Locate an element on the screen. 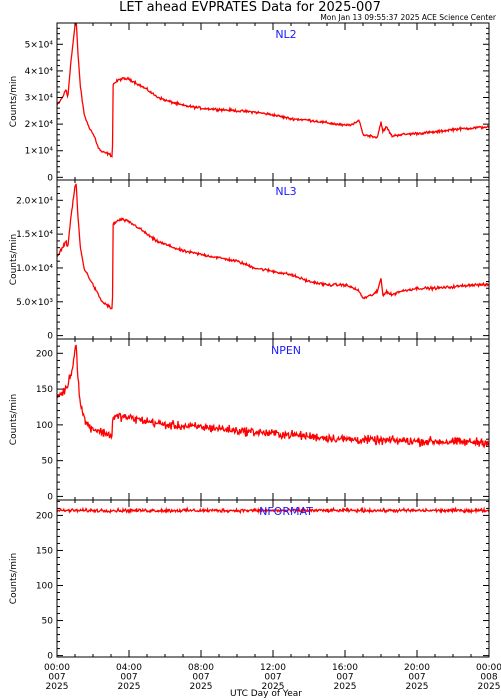 The image size is (501, 700). x-tick-label: 008 is located at coordinates (488, 678).